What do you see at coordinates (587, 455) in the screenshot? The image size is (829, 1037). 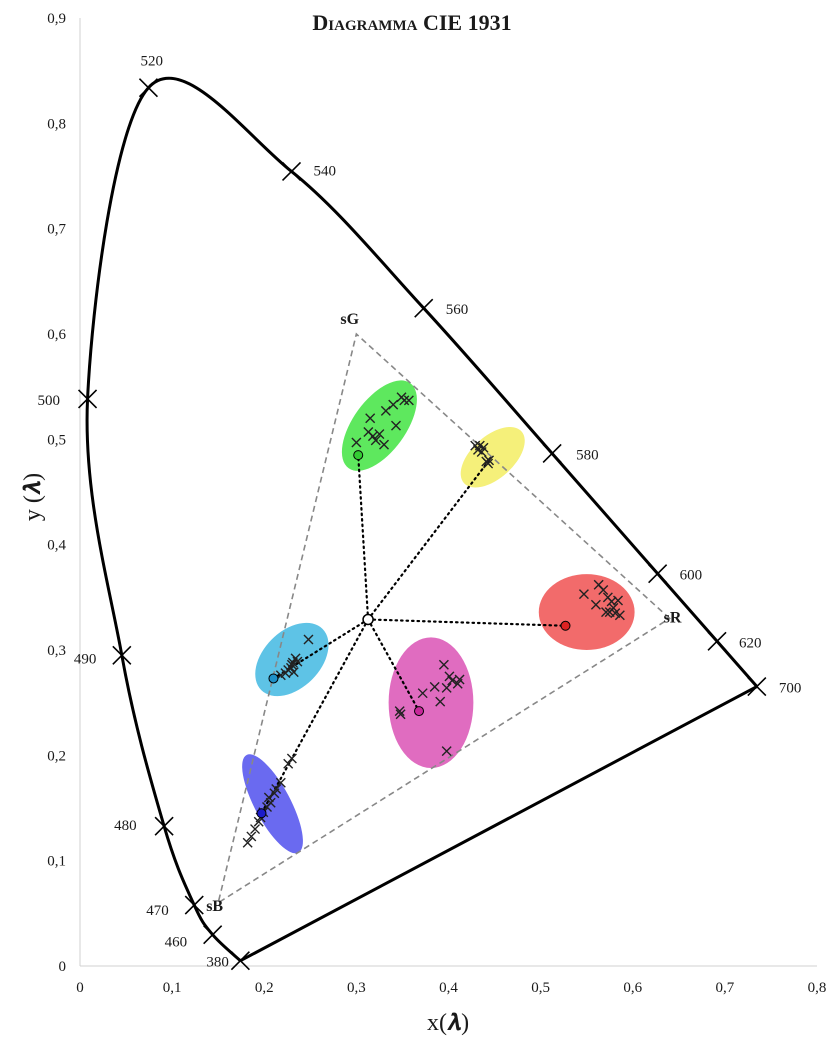 I see `wavelength-label: 580` at bounding box center [587, 455].